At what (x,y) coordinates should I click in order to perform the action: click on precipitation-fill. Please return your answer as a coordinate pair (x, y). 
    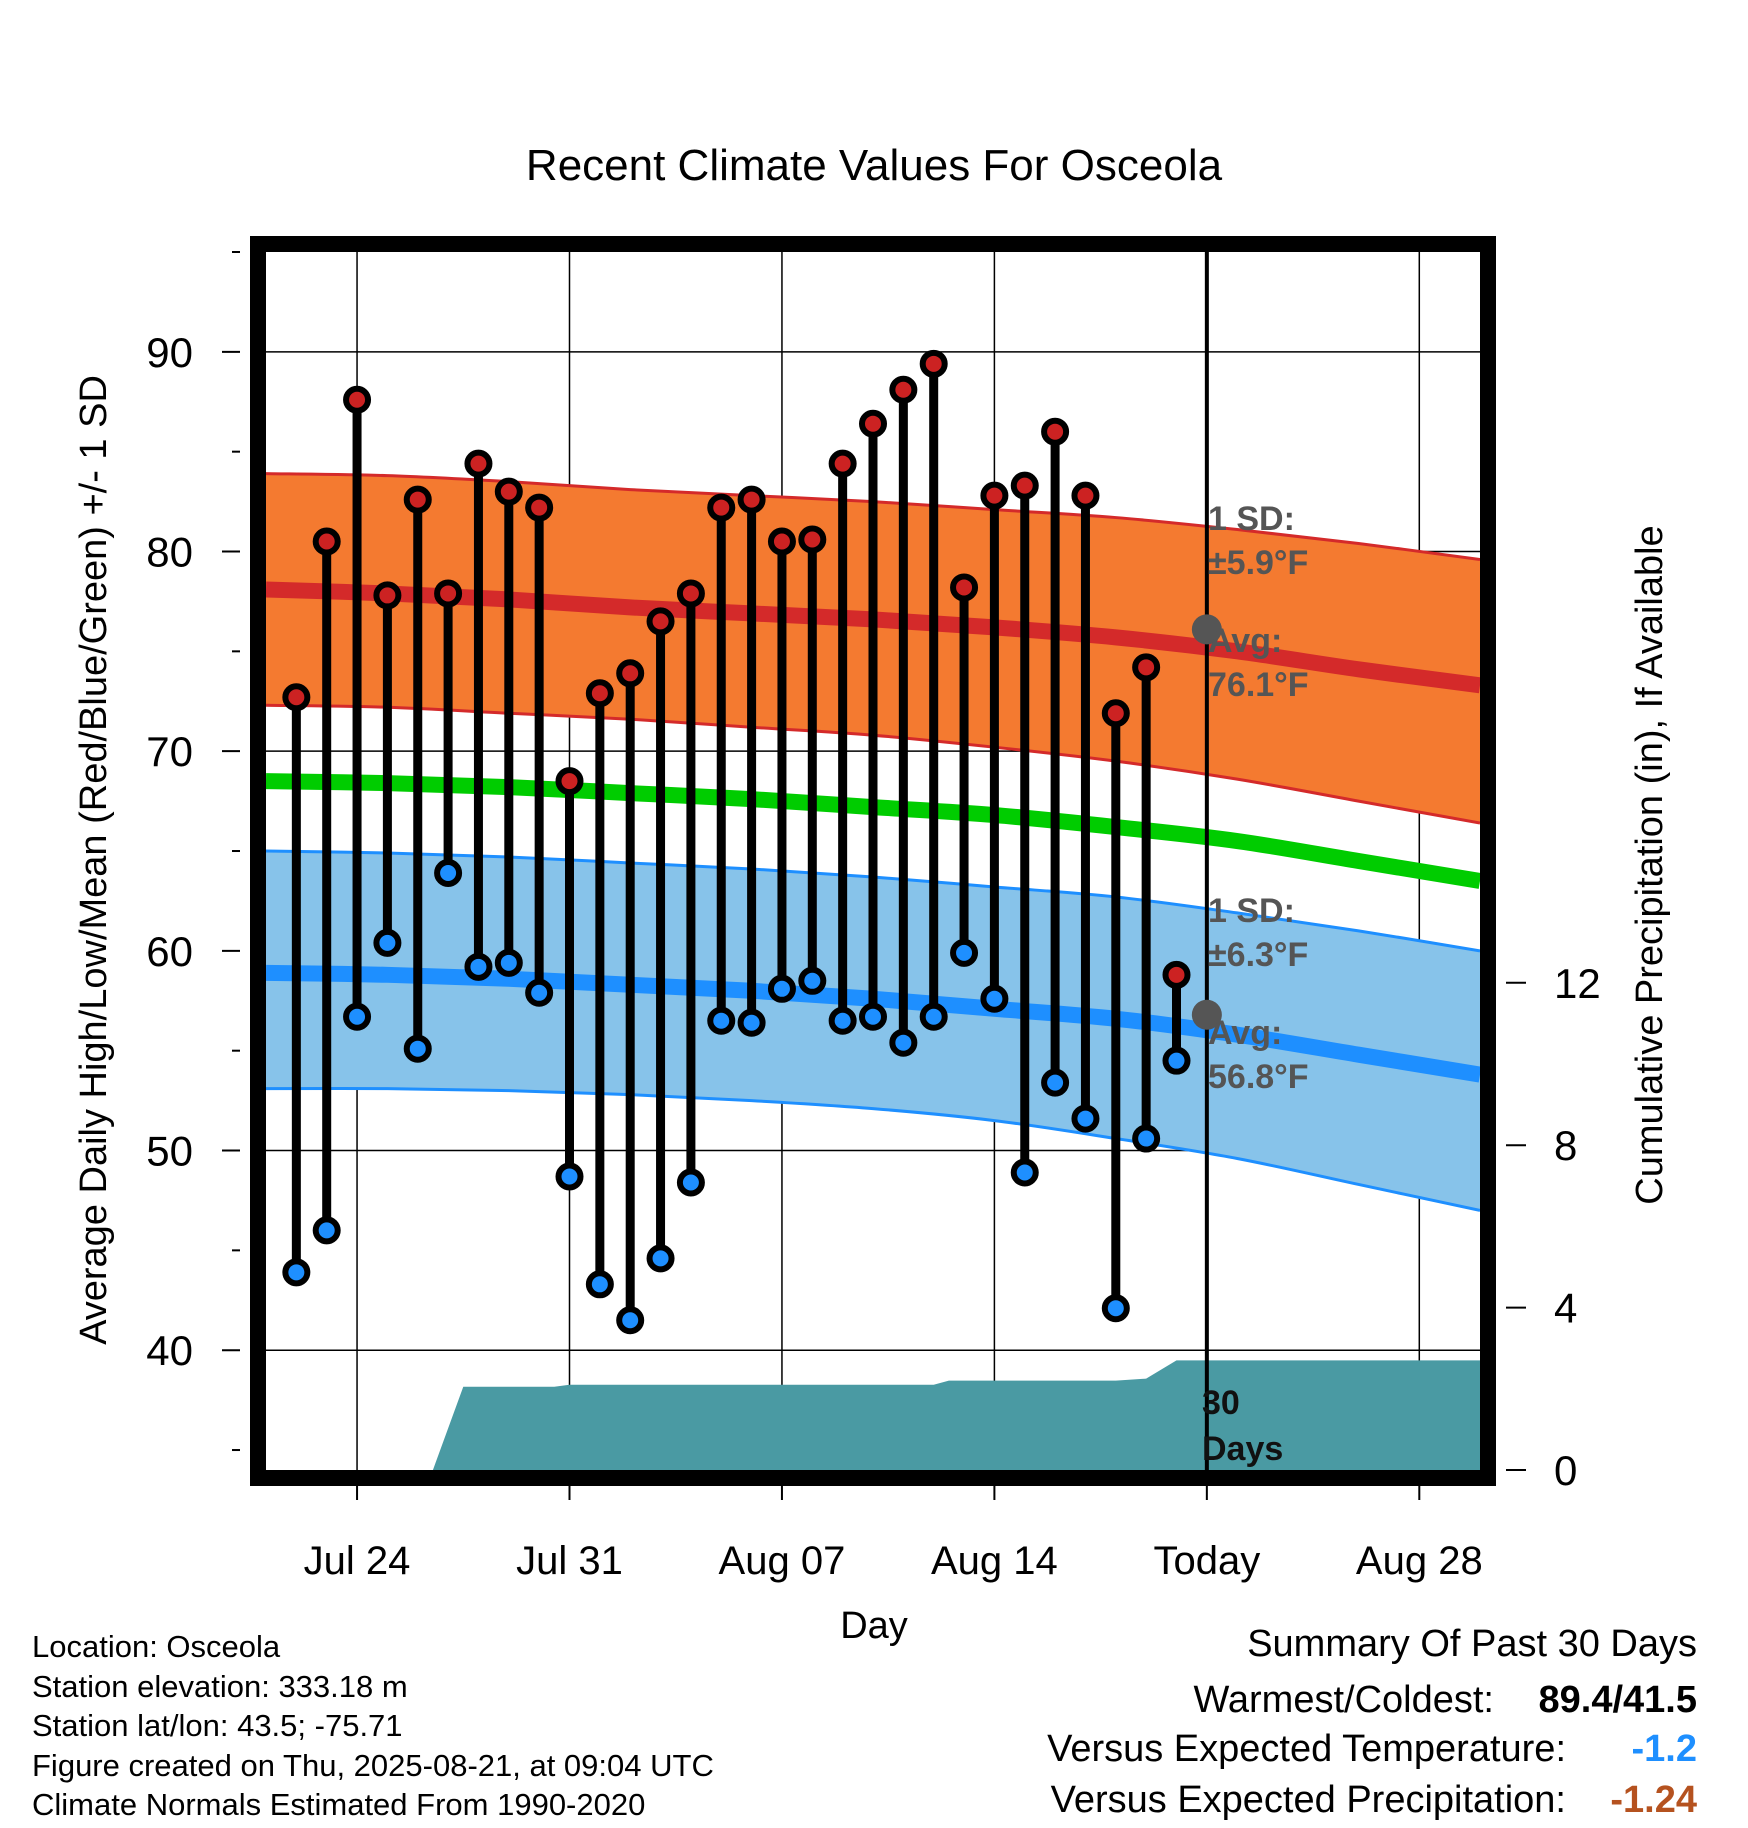
    Looking at the image, I should click on (956, 1415).